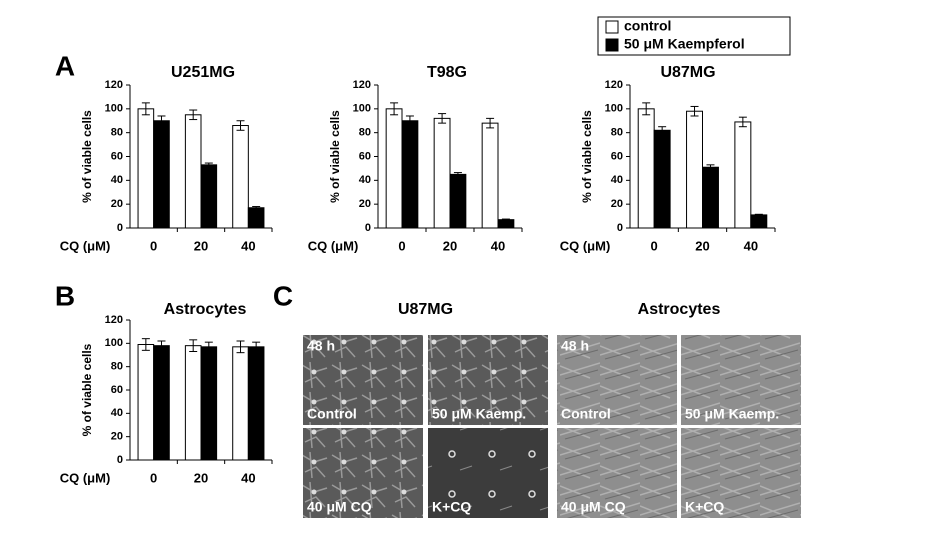  What do you see at coordinates (425, 309) in the screenshot?
I see `group-title: U87MG` at bounding box center [425, 309].